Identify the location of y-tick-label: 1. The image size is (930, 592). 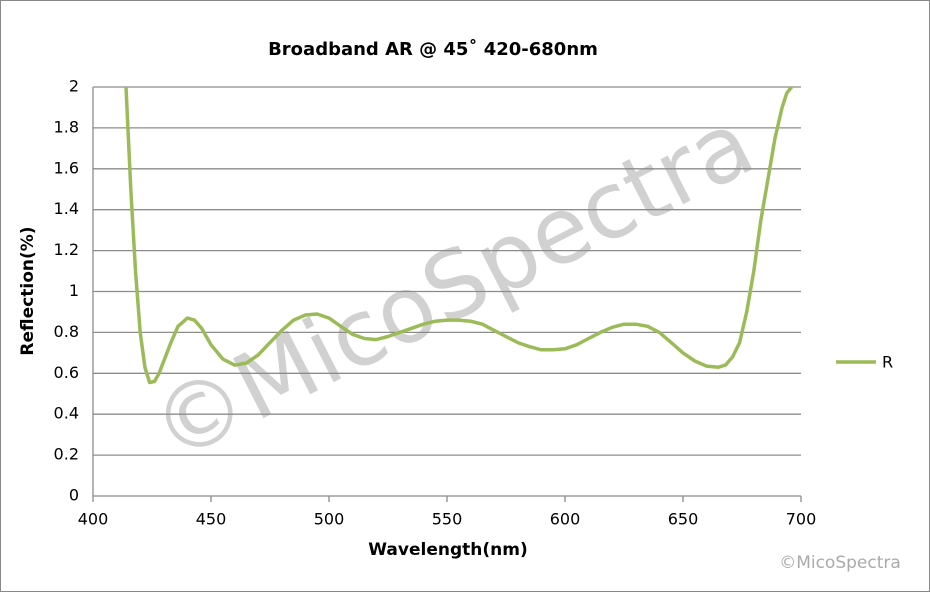
(74, 290).